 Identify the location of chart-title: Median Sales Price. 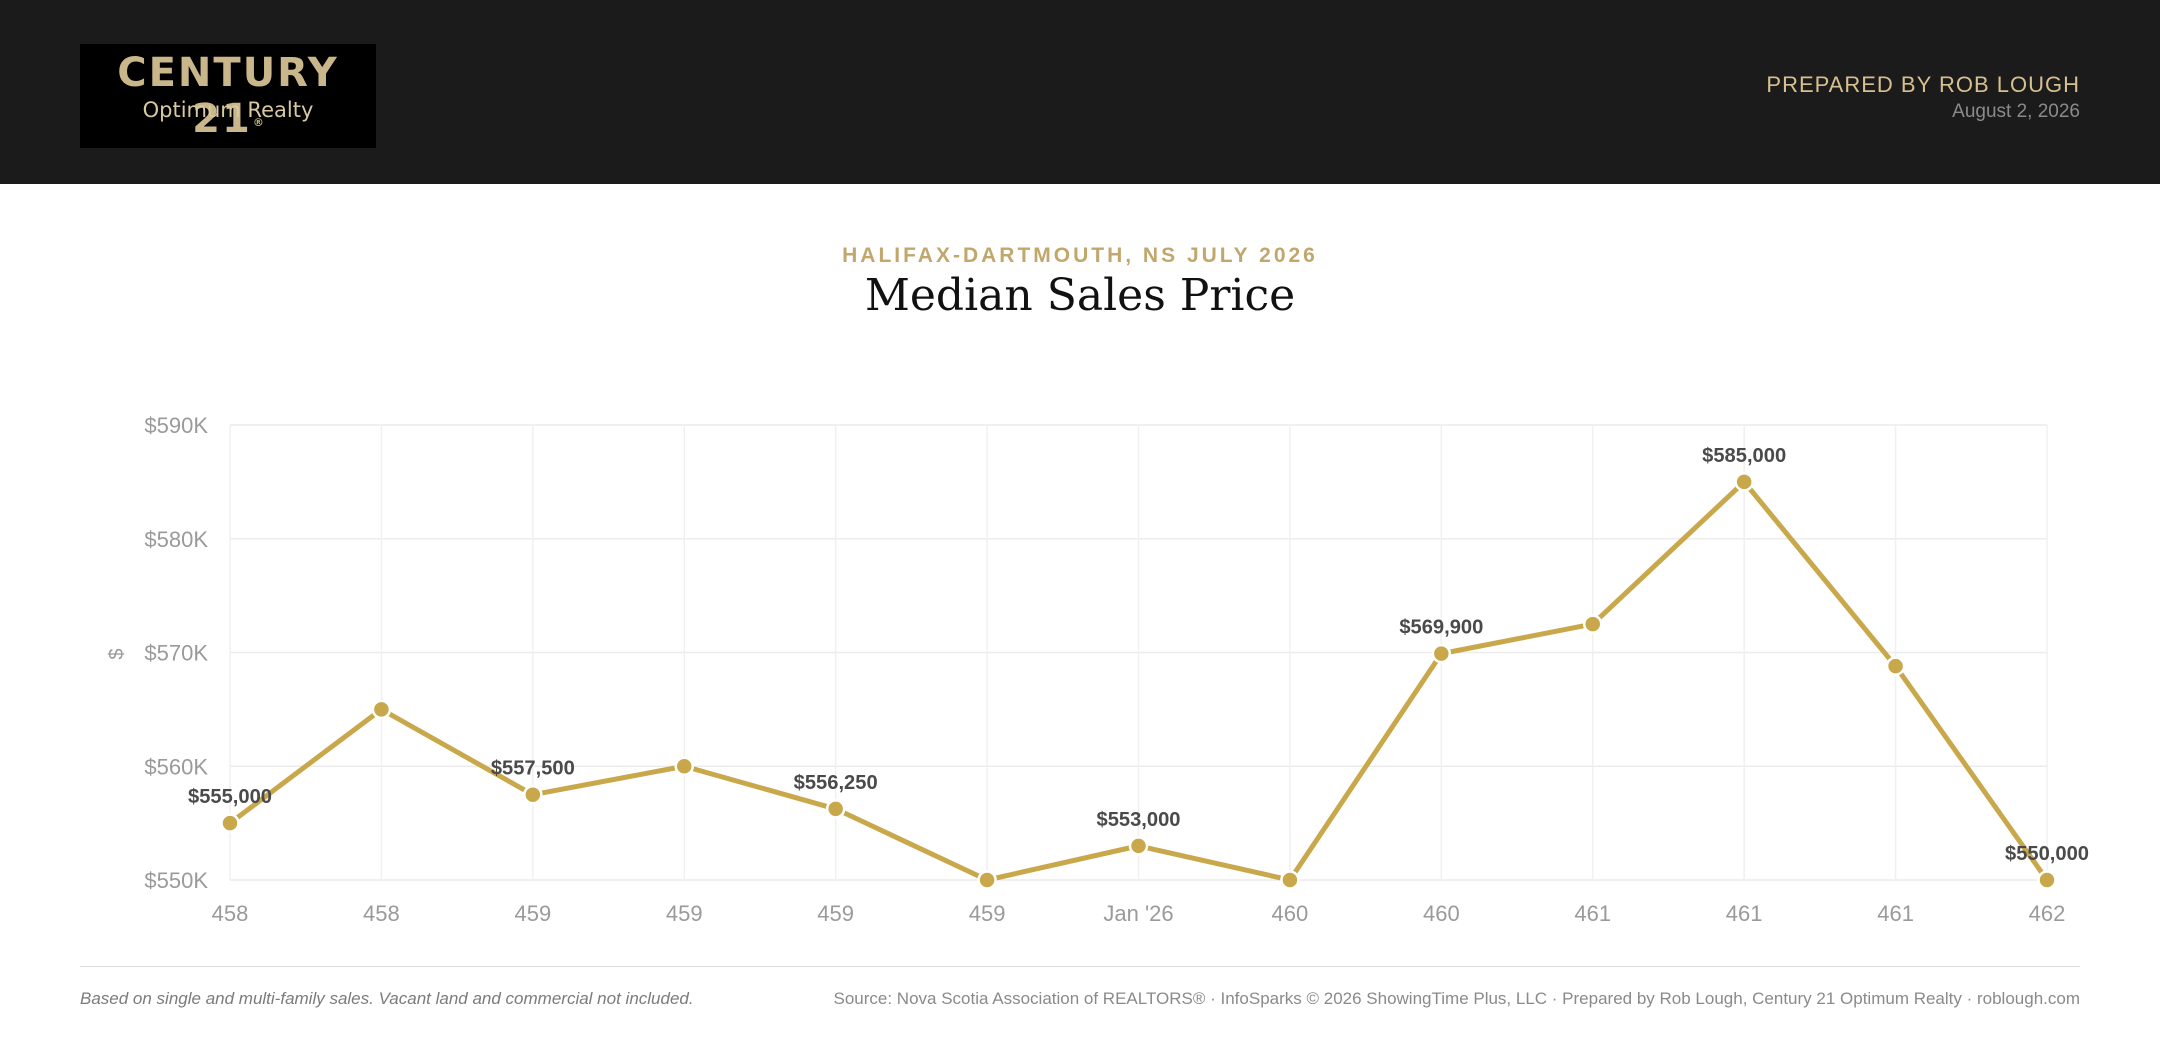
(1080, 295).